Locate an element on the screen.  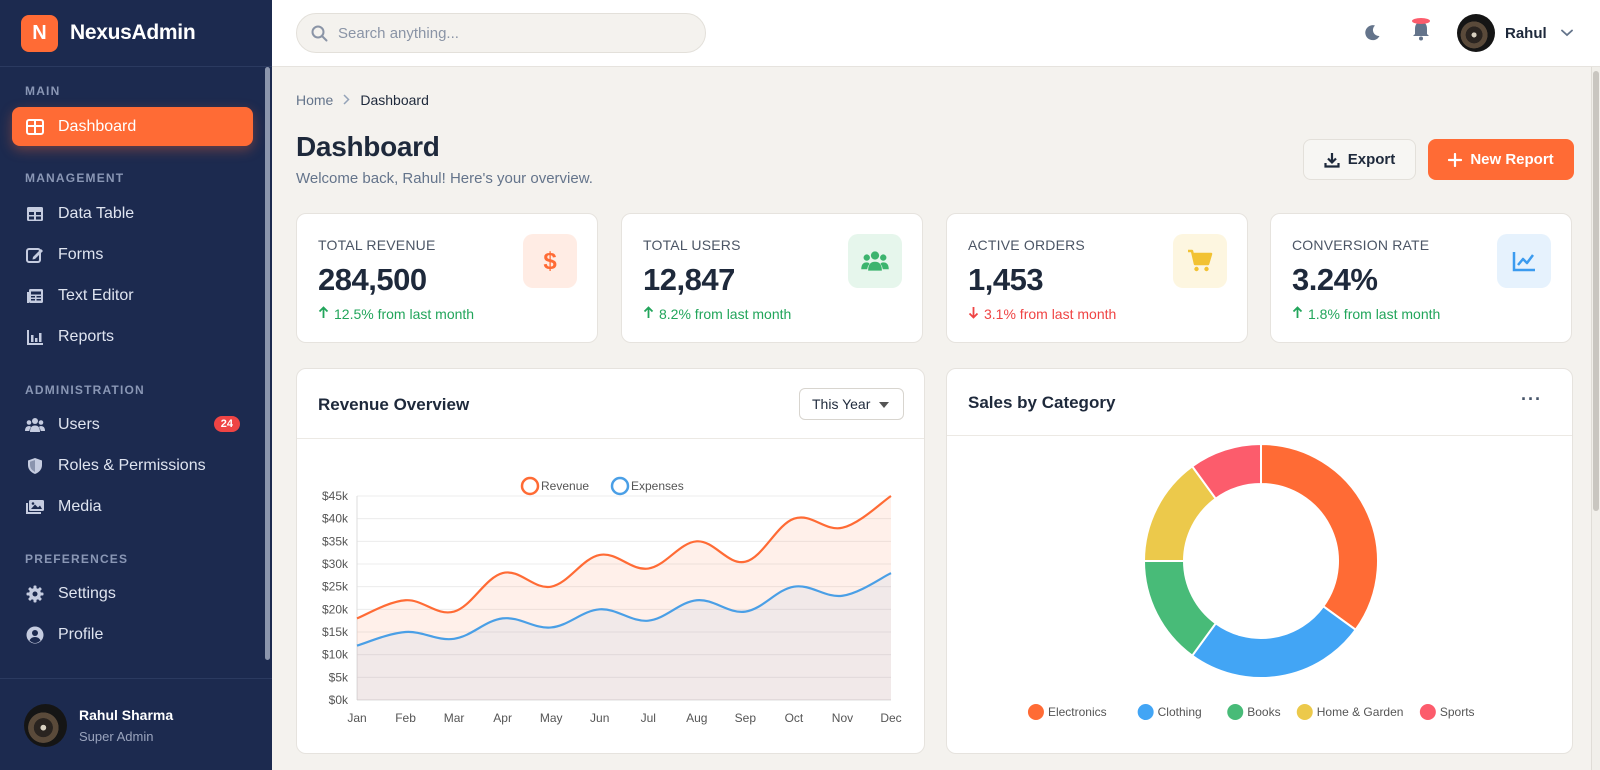
range-select: This Year is located at coordinates (851, 404).